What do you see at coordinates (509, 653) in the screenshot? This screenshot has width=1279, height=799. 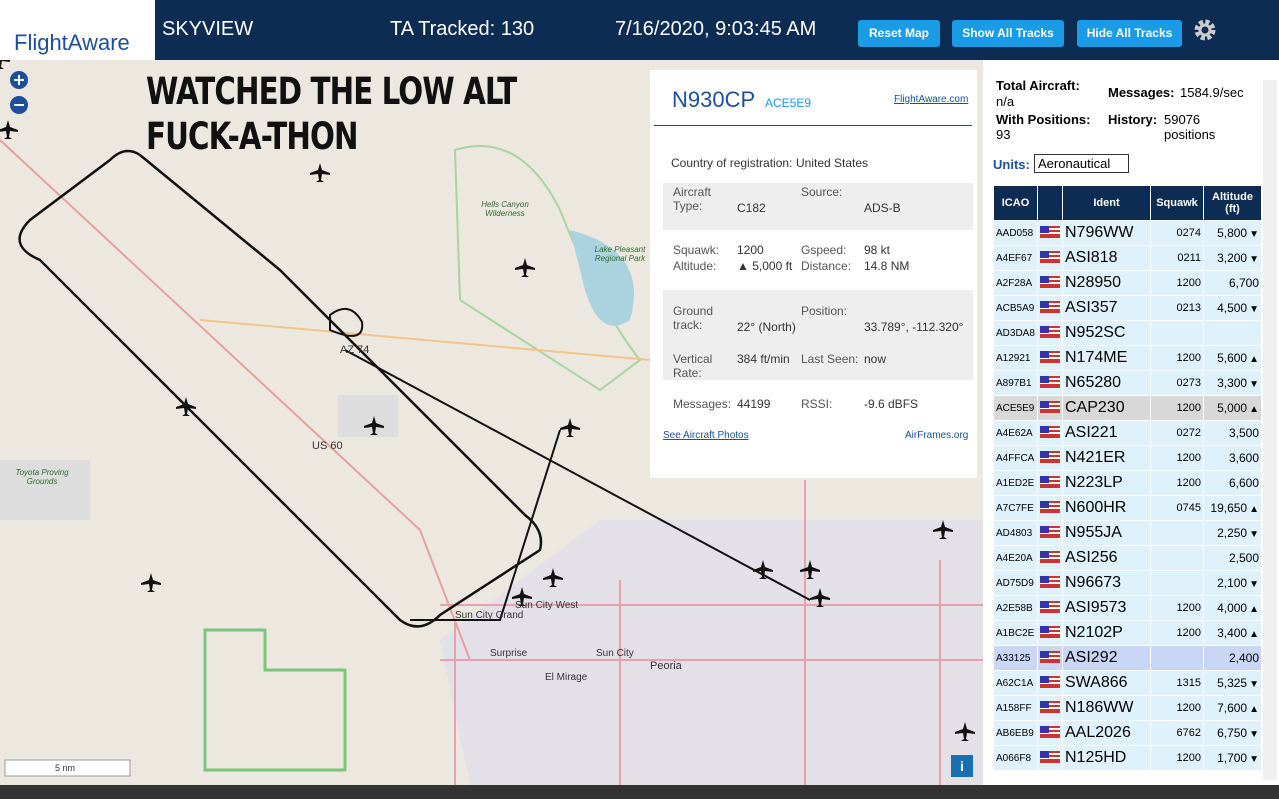 I see `map-label: Surprise` at bounding box center [509, 653].